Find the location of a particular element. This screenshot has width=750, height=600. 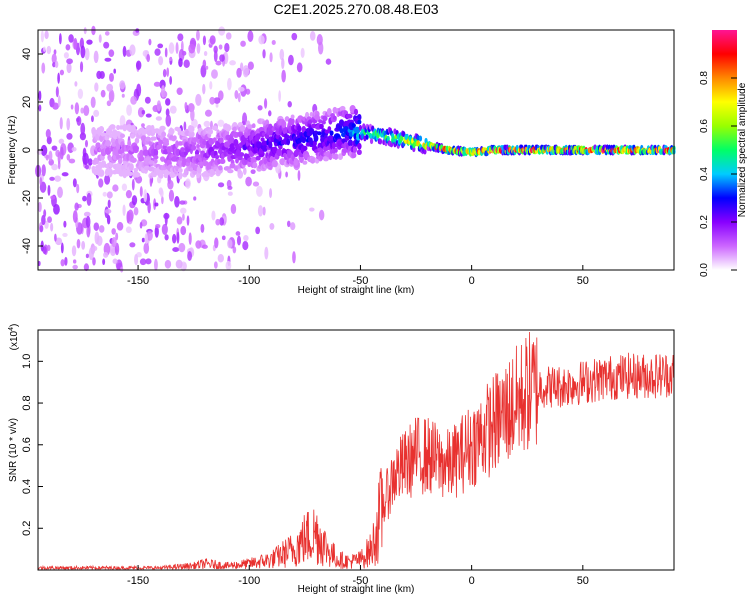

colorbar-tick-label: 0.8 is located at coordinates (704, 78).